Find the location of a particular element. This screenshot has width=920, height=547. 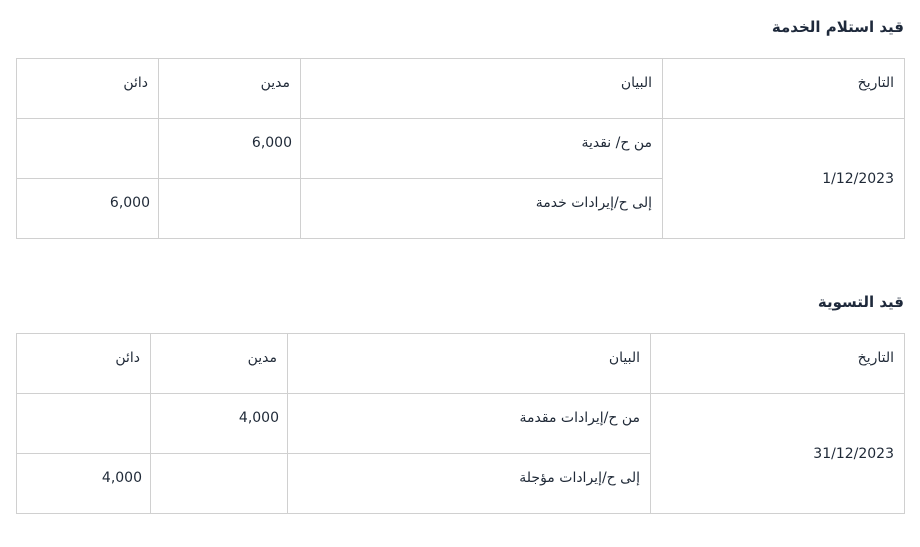

debit-cell: 6,000 is located at coordinates (229, 148).